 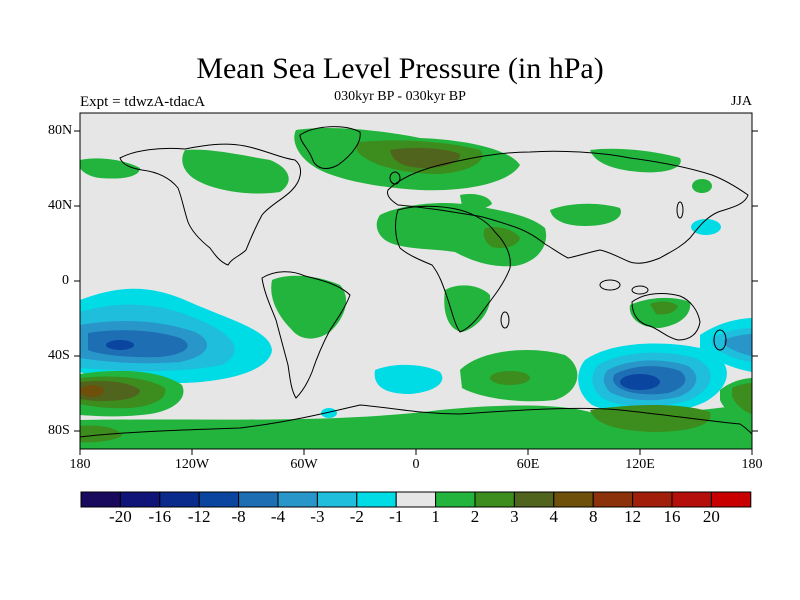 I want to click on map-subtitle: 030kyr BP - 030kyr BP, so click(x=400, y=96).